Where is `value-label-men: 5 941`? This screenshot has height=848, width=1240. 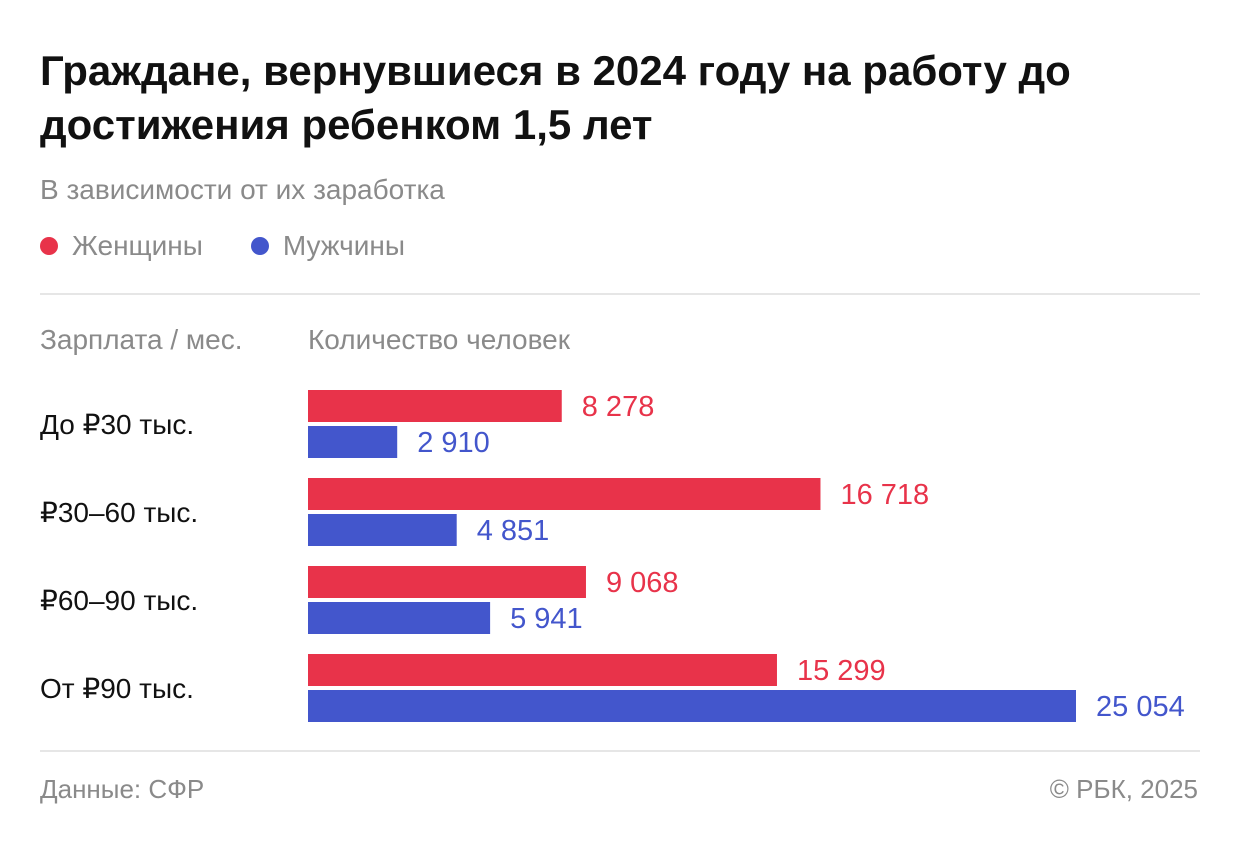
value-label-men: 5 941 is located at coordinates (546, 619).